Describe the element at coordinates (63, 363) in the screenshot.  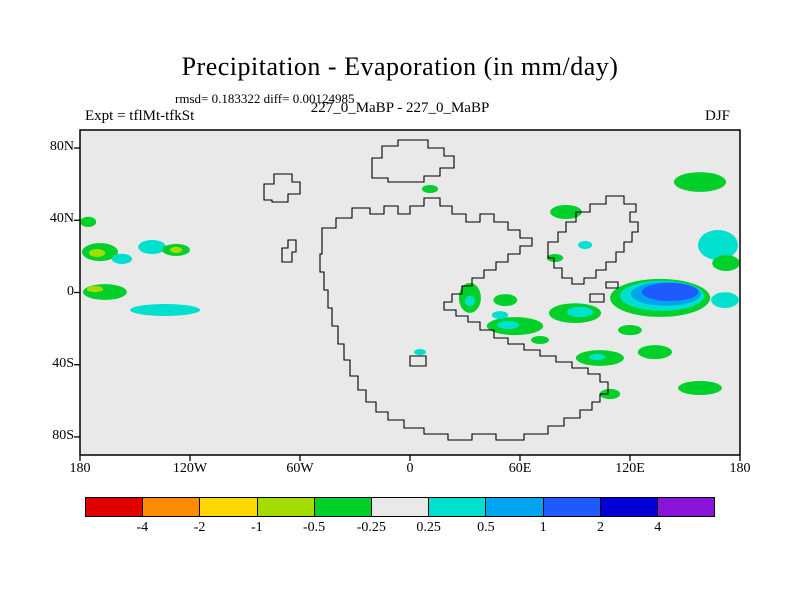
I see `y-tick-label: 40S` at that location.